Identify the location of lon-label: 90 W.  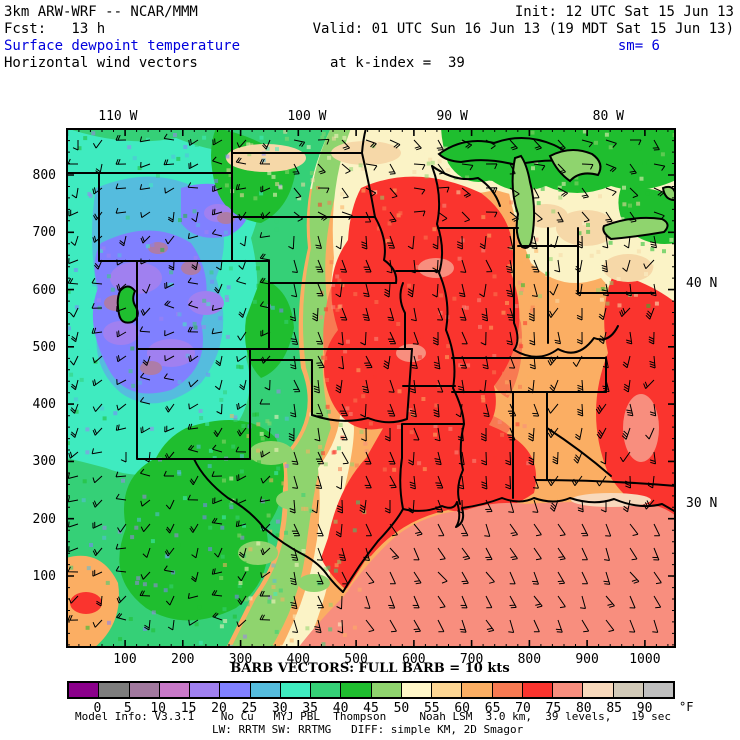
(452, 116).